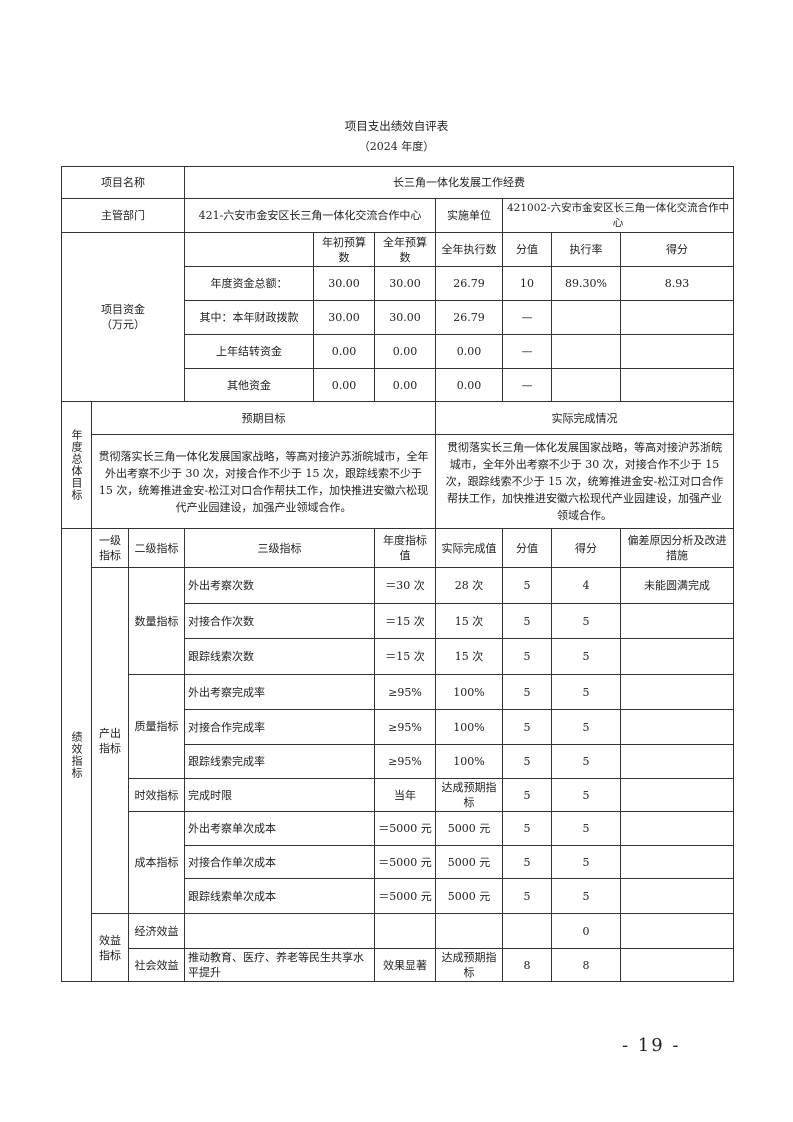 The image size is (793, 1122). What do you see at coordinates (677, 283) in the screenshot?
I see `funds-cell: 8.93` at bounding box center [677, 283].